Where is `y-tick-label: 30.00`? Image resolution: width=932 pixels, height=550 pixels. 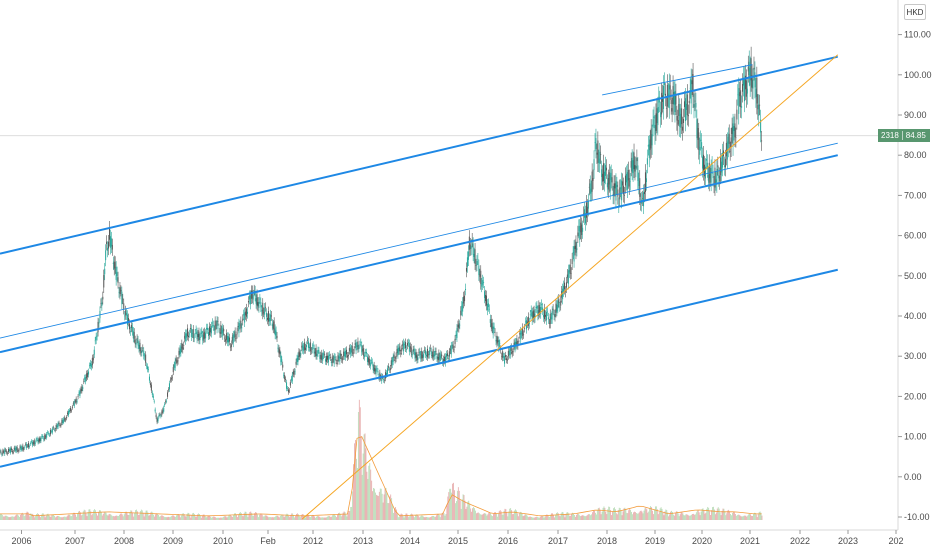 y-tick-label: 30.00 is located at coordinates (915, 356).